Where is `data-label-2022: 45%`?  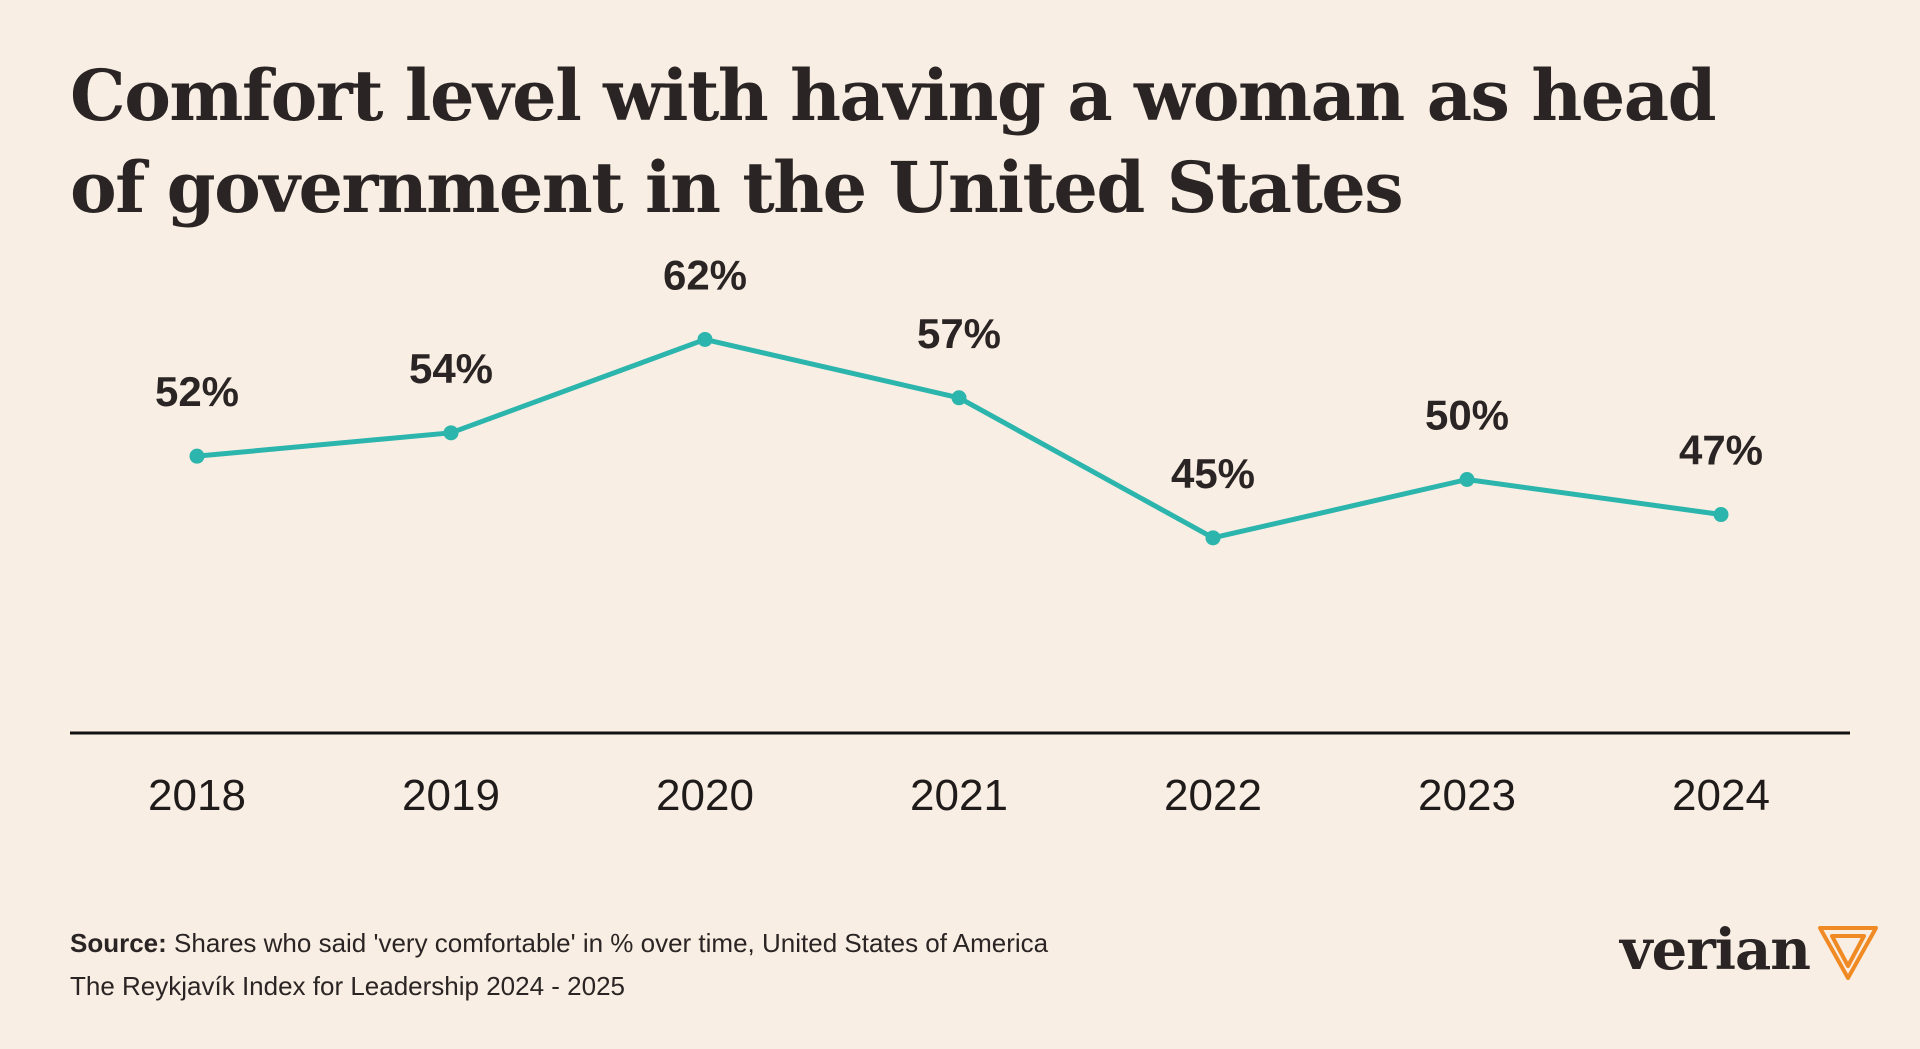
data-label-2022: 45% is located at coordinates (1213, 473).